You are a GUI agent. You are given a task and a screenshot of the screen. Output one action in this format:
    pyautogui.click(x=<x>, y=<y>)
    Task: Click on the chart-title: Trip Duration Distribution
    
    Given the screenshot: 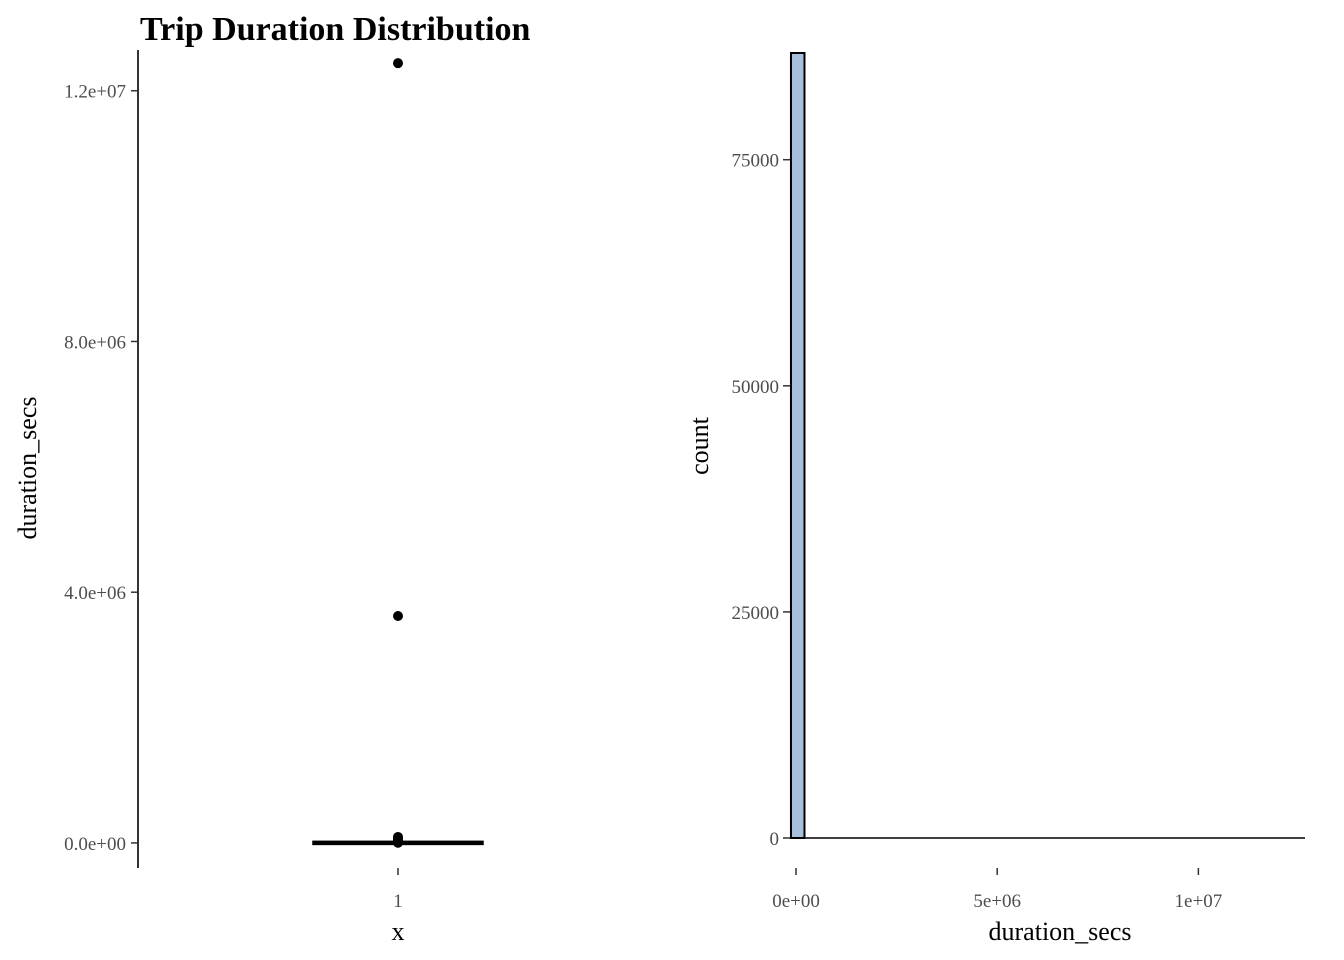 What is the action you would take?
    pyautogui.click(x=335, y=29)
    